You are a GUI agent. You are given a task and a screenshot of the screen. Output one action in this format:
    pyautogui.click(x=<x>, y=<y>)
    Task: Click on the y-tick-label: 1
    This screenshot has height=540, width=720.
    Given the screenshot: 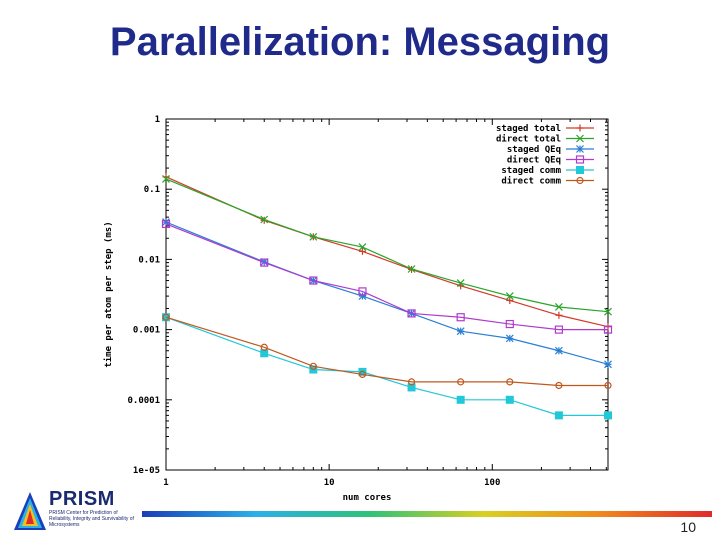 What is the action you would take?
    pyautogui.click(x=157, y=120)
    